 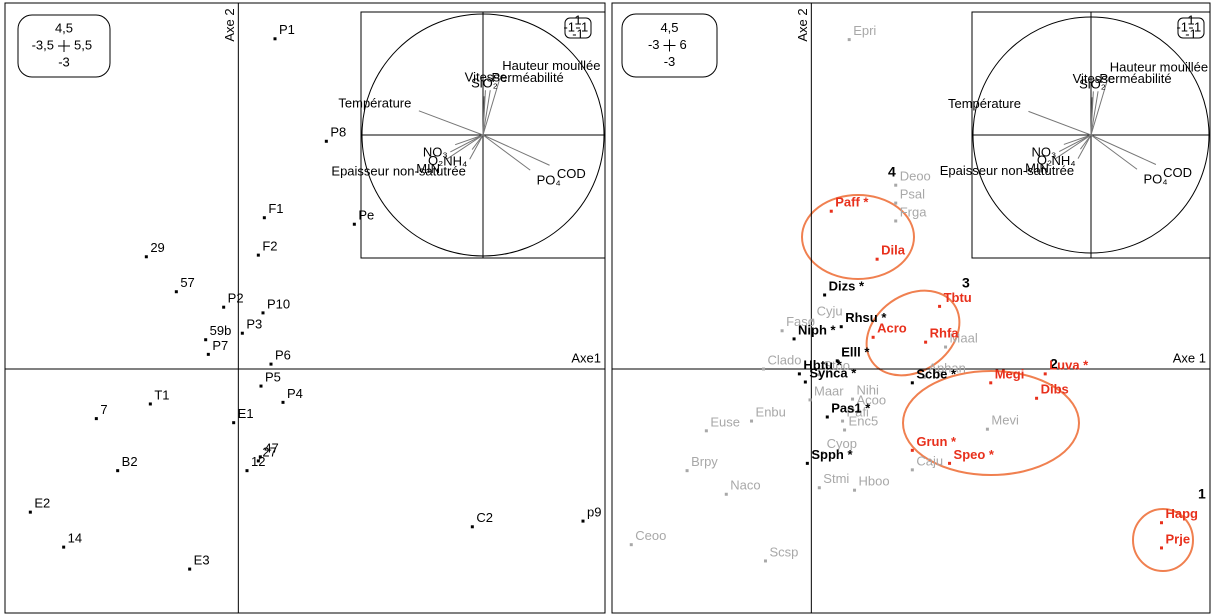 I want to click on point-label: P2, so click(x=236, y=298).